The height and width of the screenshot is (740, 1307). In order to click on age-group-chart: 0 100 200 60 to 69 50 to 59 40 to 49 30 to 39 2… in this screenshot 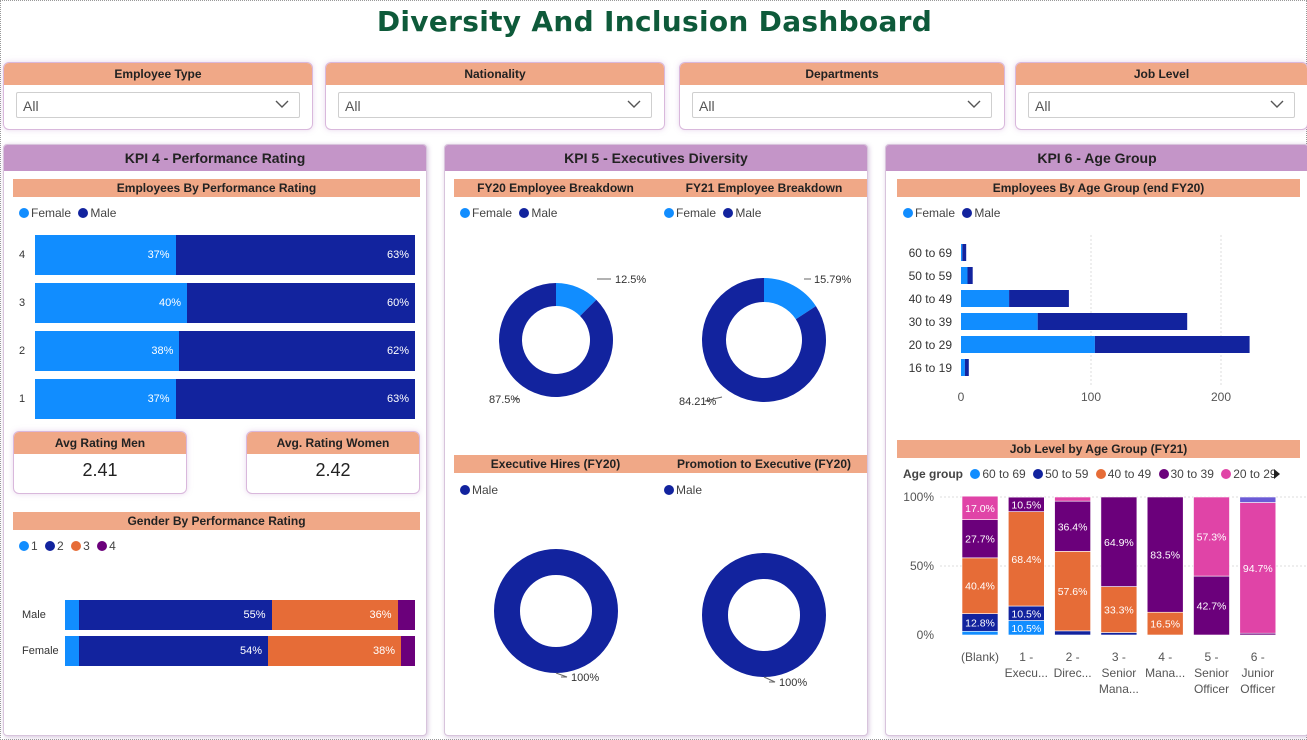, I will do `click(1079, 319)`.